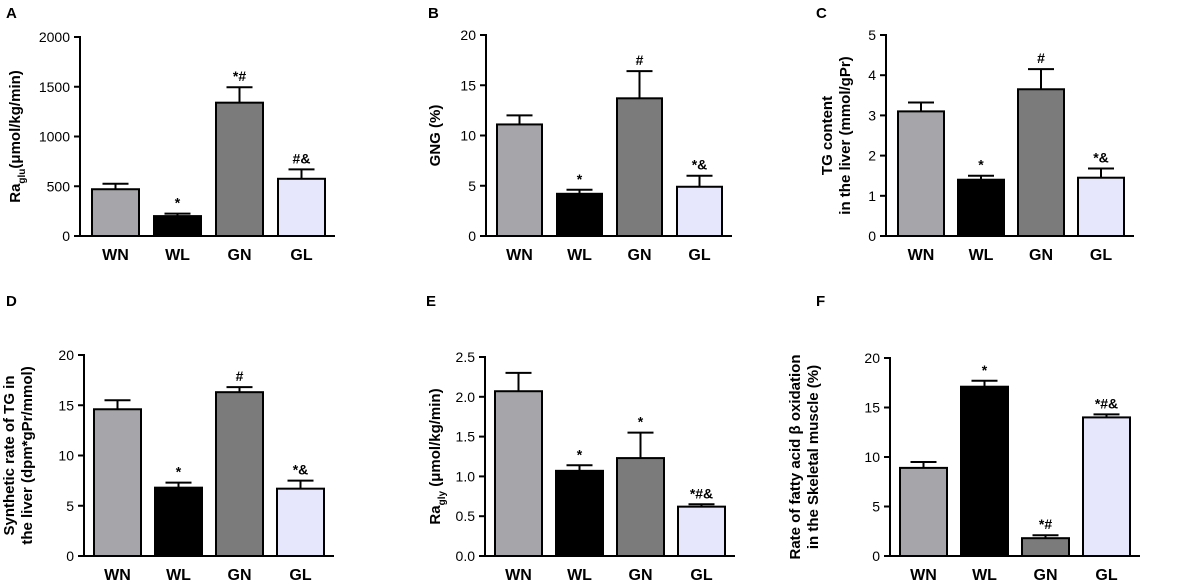 The image size is (1192, 584). Describe the element at coordinates (435, 439) in the screenshot. I see `y-axis-title-unit: (μmol/kg/min)` at that location.